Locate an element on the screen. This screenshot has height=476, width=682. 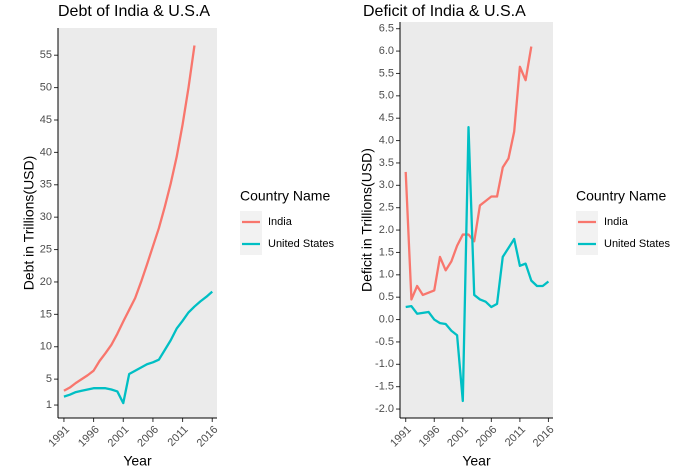
y-tick-label: 30 is located at coordinates (46, 217).